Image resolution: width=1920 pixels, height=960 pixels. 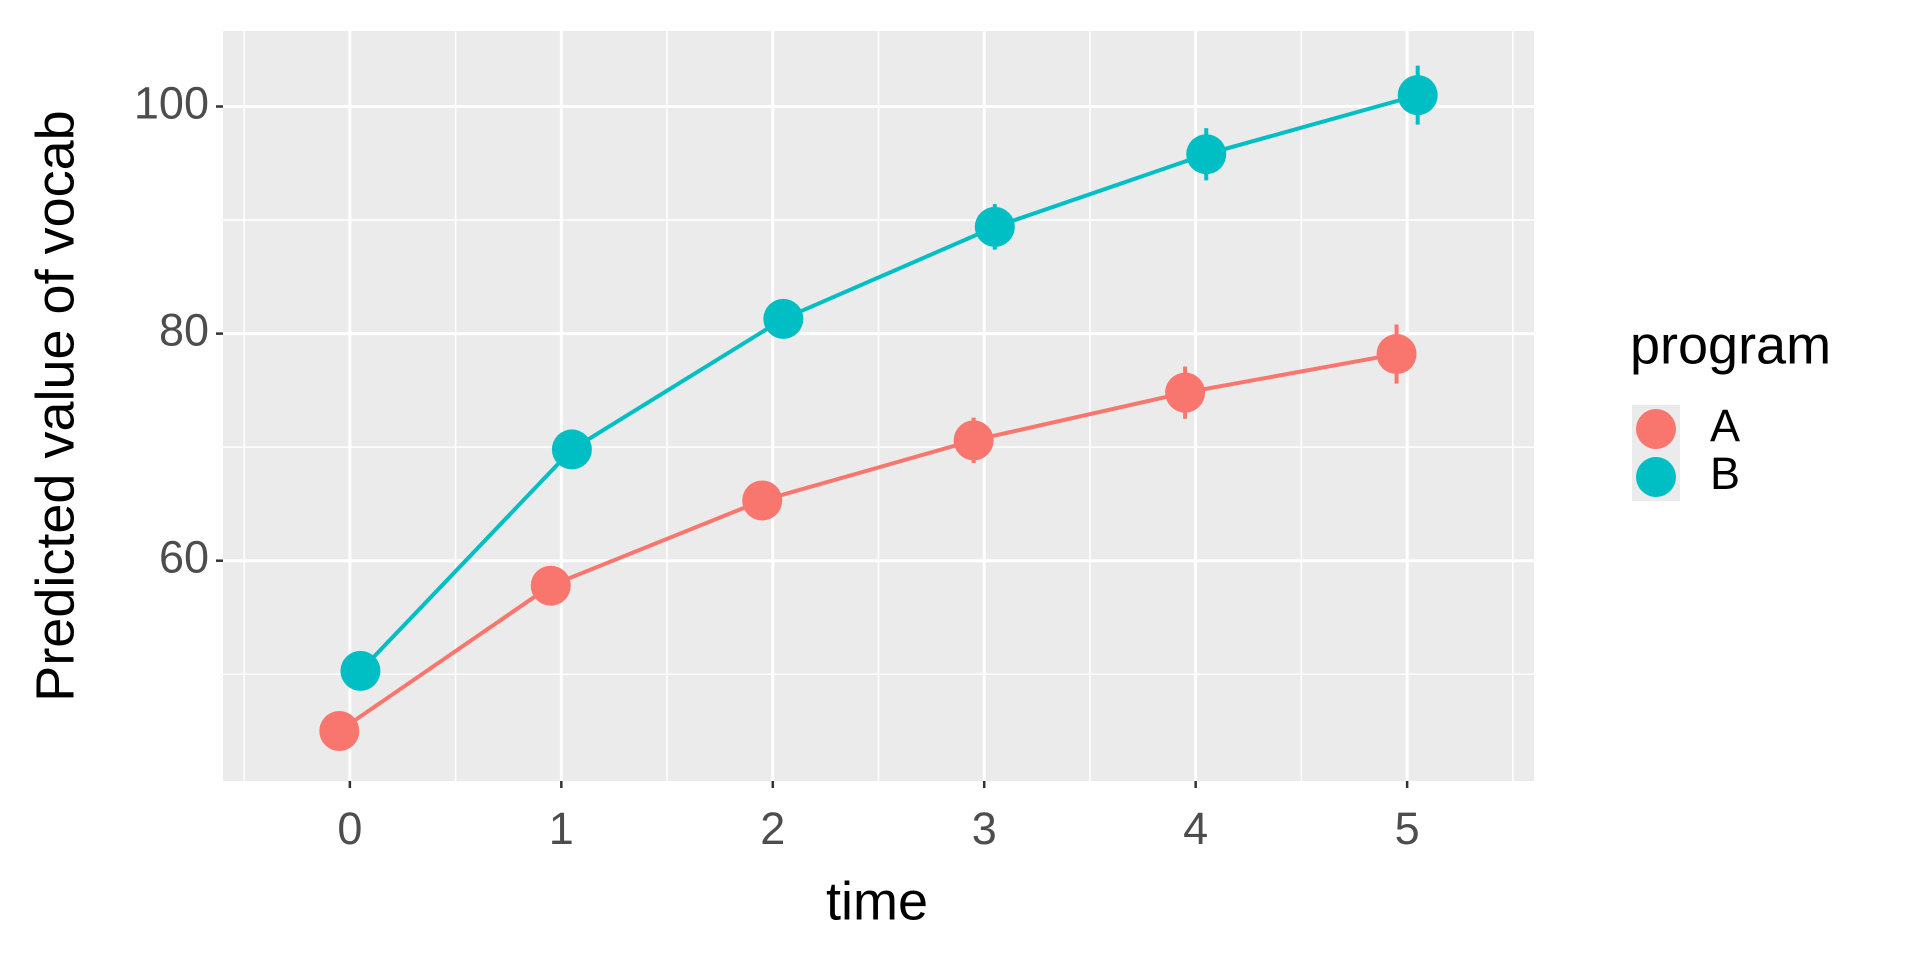 I want to click on x-tick-label: 5, so click(x=1407, y=828).